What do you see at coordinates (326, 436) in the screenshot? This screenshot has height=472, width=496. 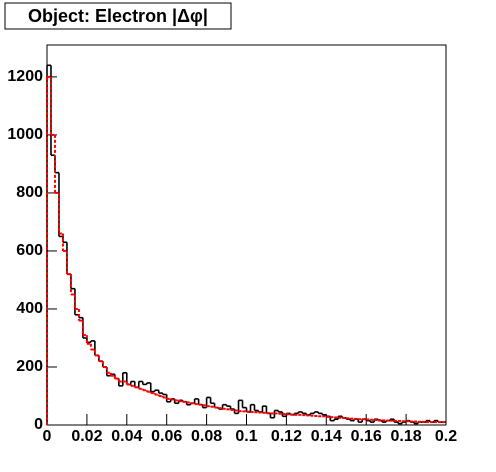 I see `x-tick-label: 0.14` at bounding box center [326, 436].